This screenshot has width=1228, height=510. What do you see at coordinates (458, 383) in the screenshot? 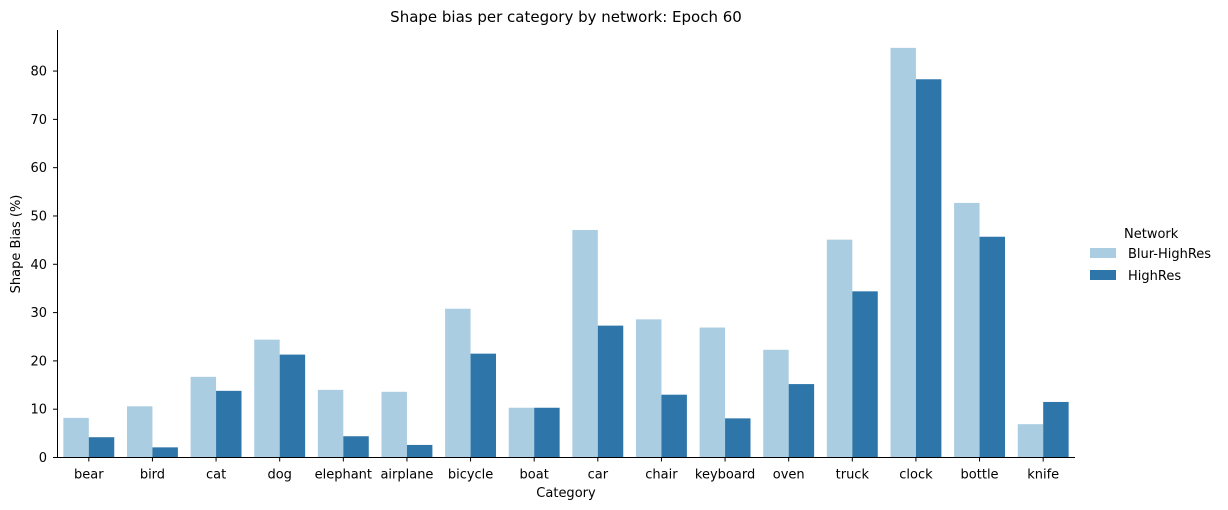
I see `bar-blur-highres-bicycle` at bounding box center [458, 383].